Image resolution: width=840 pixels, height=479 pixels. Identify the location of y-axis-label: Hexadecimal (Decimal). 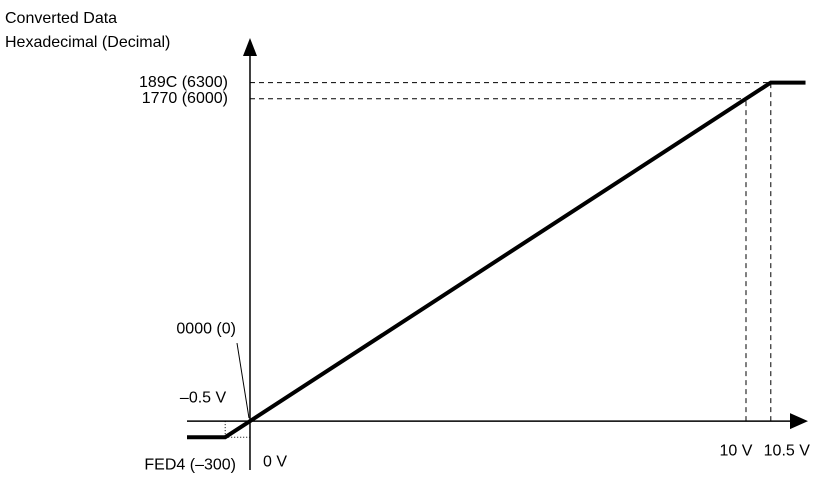
(87, 42).